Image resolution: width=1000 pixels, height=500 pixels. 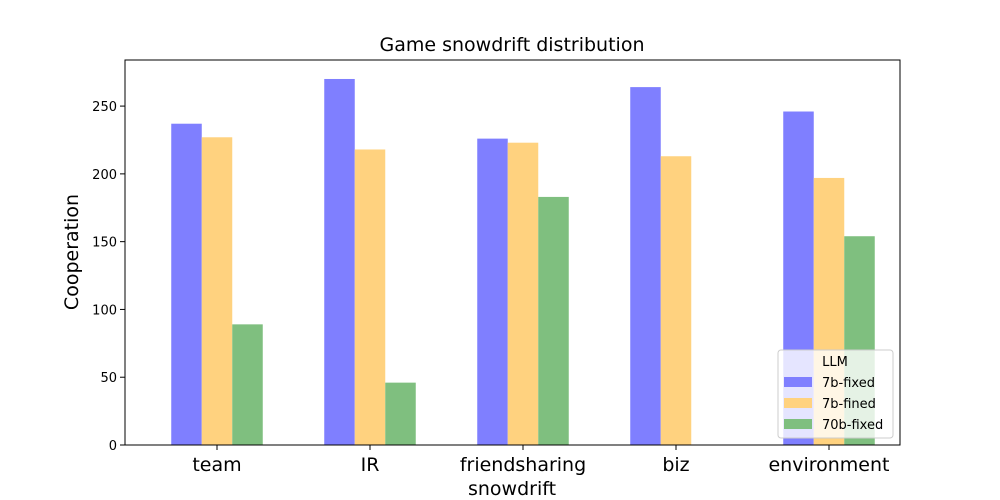 I want to click on x-tick-label-team: team, so click(x=216, y=465).